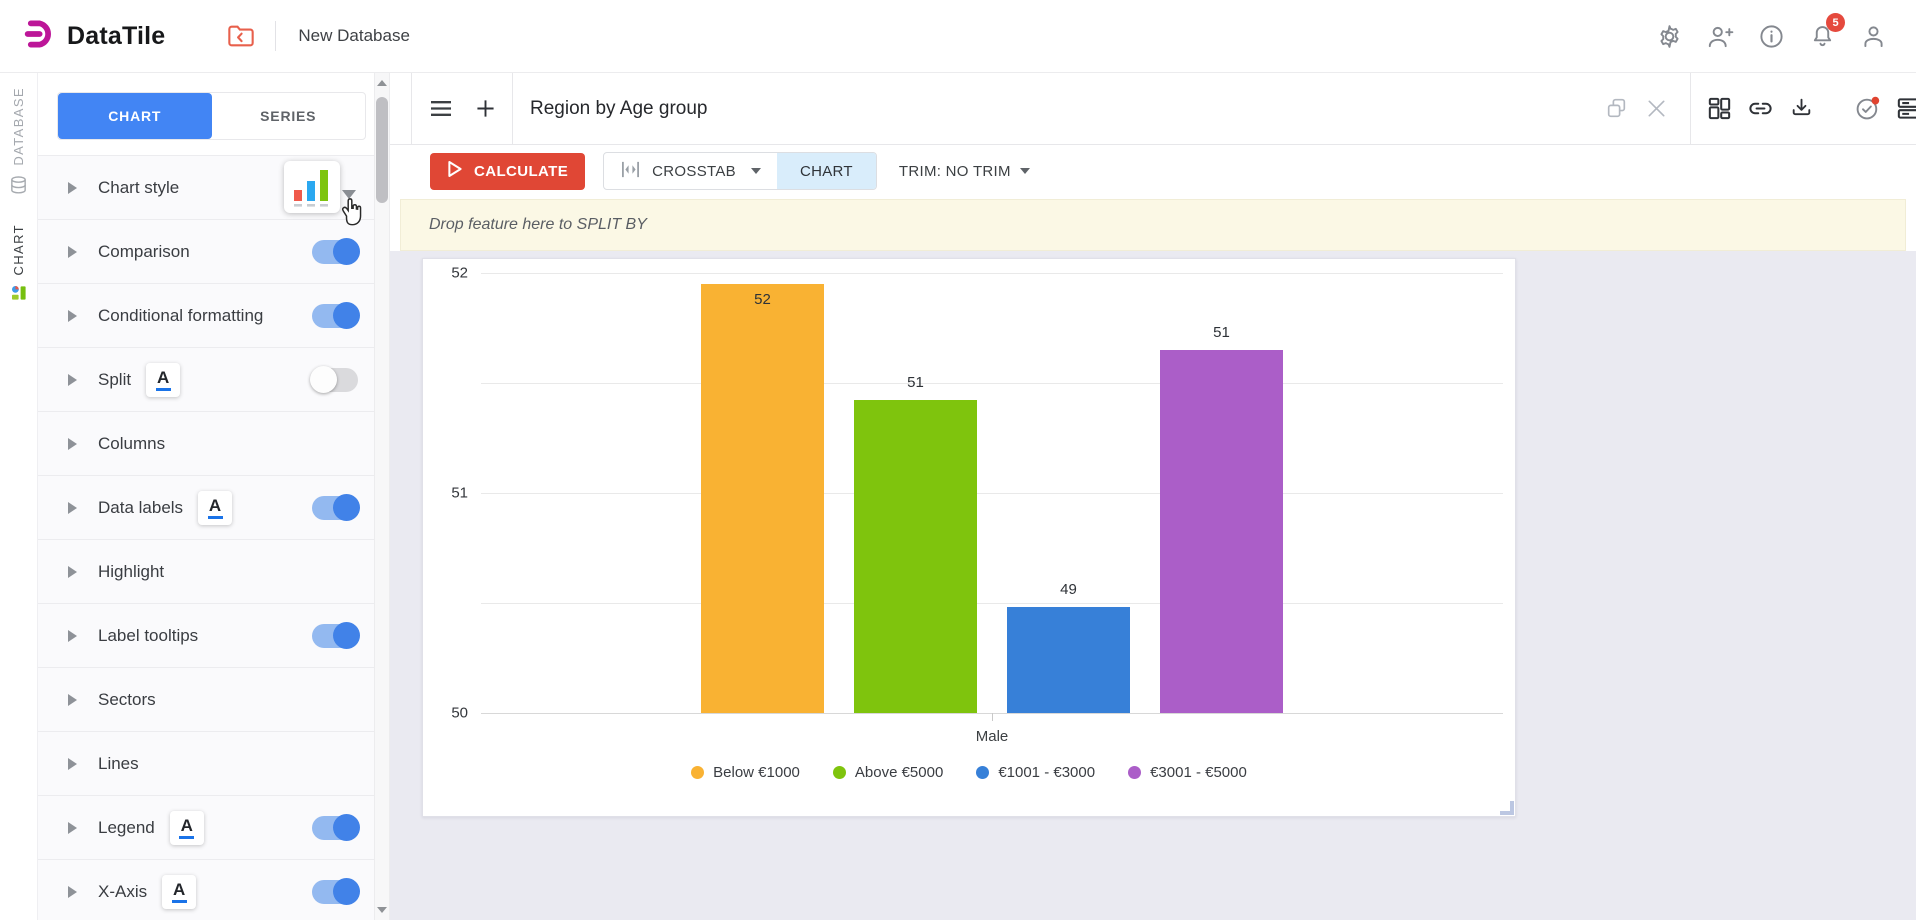 The height and width of the screenshot is (920, 1916). I want to click on link-icon, so click(1760, 108).